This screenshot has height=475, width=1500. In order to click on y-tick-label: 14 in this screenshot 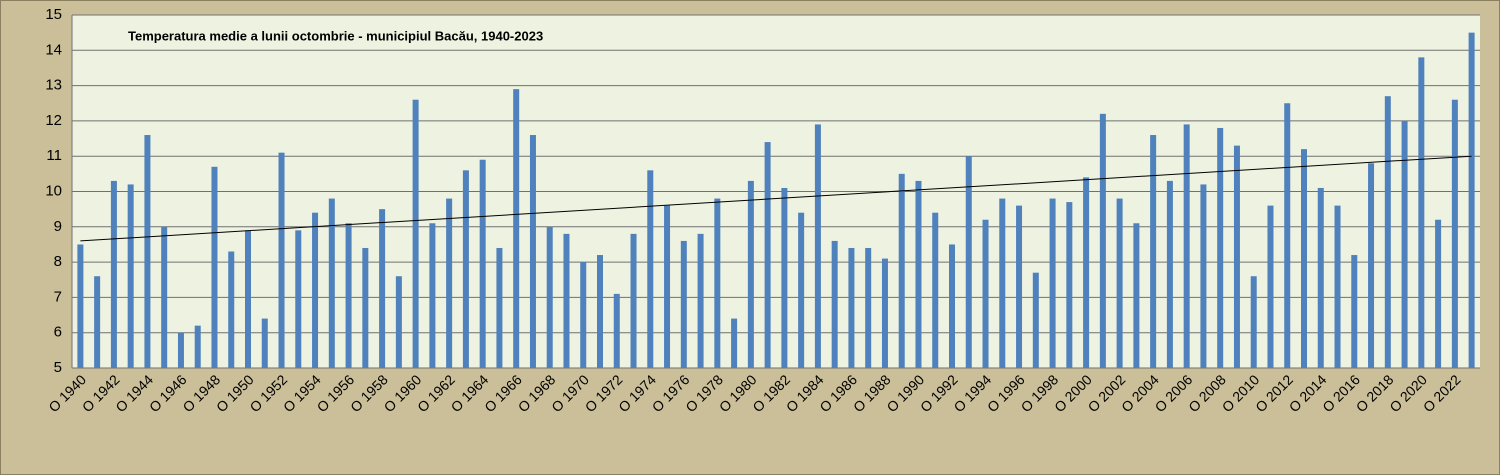, I will do `click(53, 49)`.